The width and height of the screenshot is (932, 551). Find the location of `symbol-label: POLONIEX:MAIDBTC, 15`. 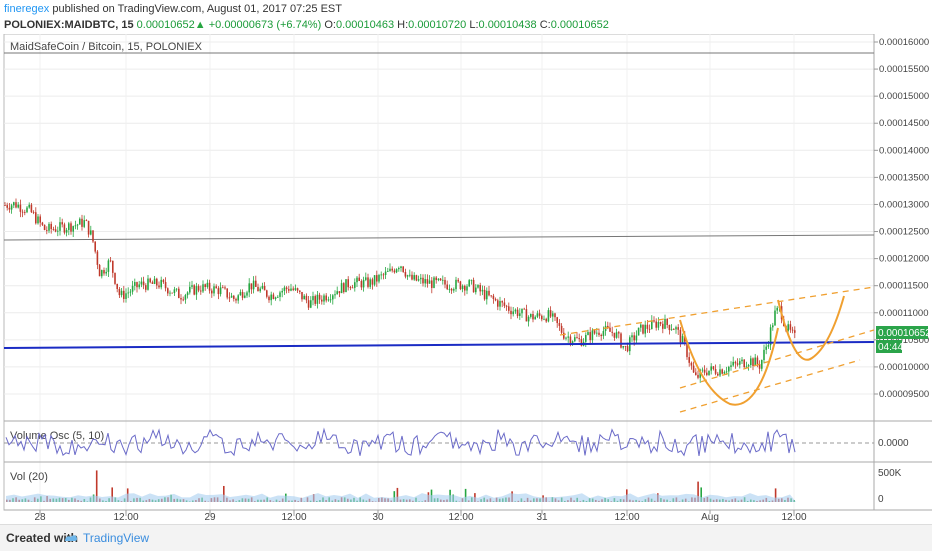

symbol-label: POLONIEX:MAIDBTC, 15 is located at coordinates (69, 25).